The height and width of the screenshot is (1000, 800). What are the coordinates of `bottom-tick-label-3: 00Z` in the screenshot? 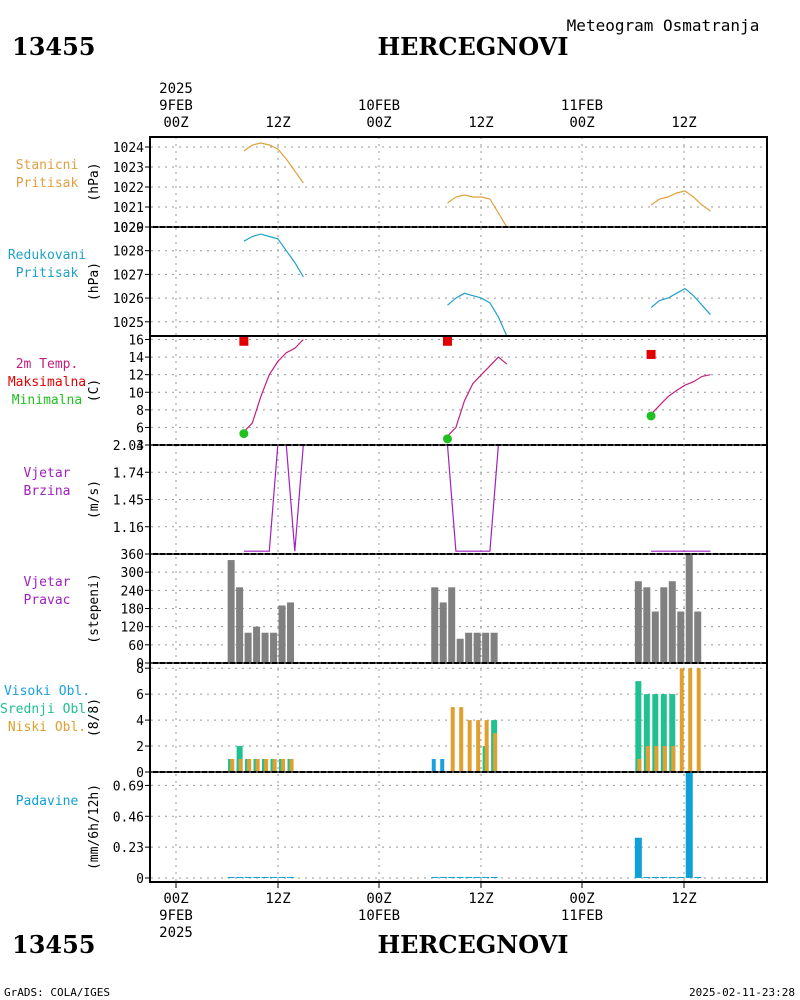 It's located at (378, 899).